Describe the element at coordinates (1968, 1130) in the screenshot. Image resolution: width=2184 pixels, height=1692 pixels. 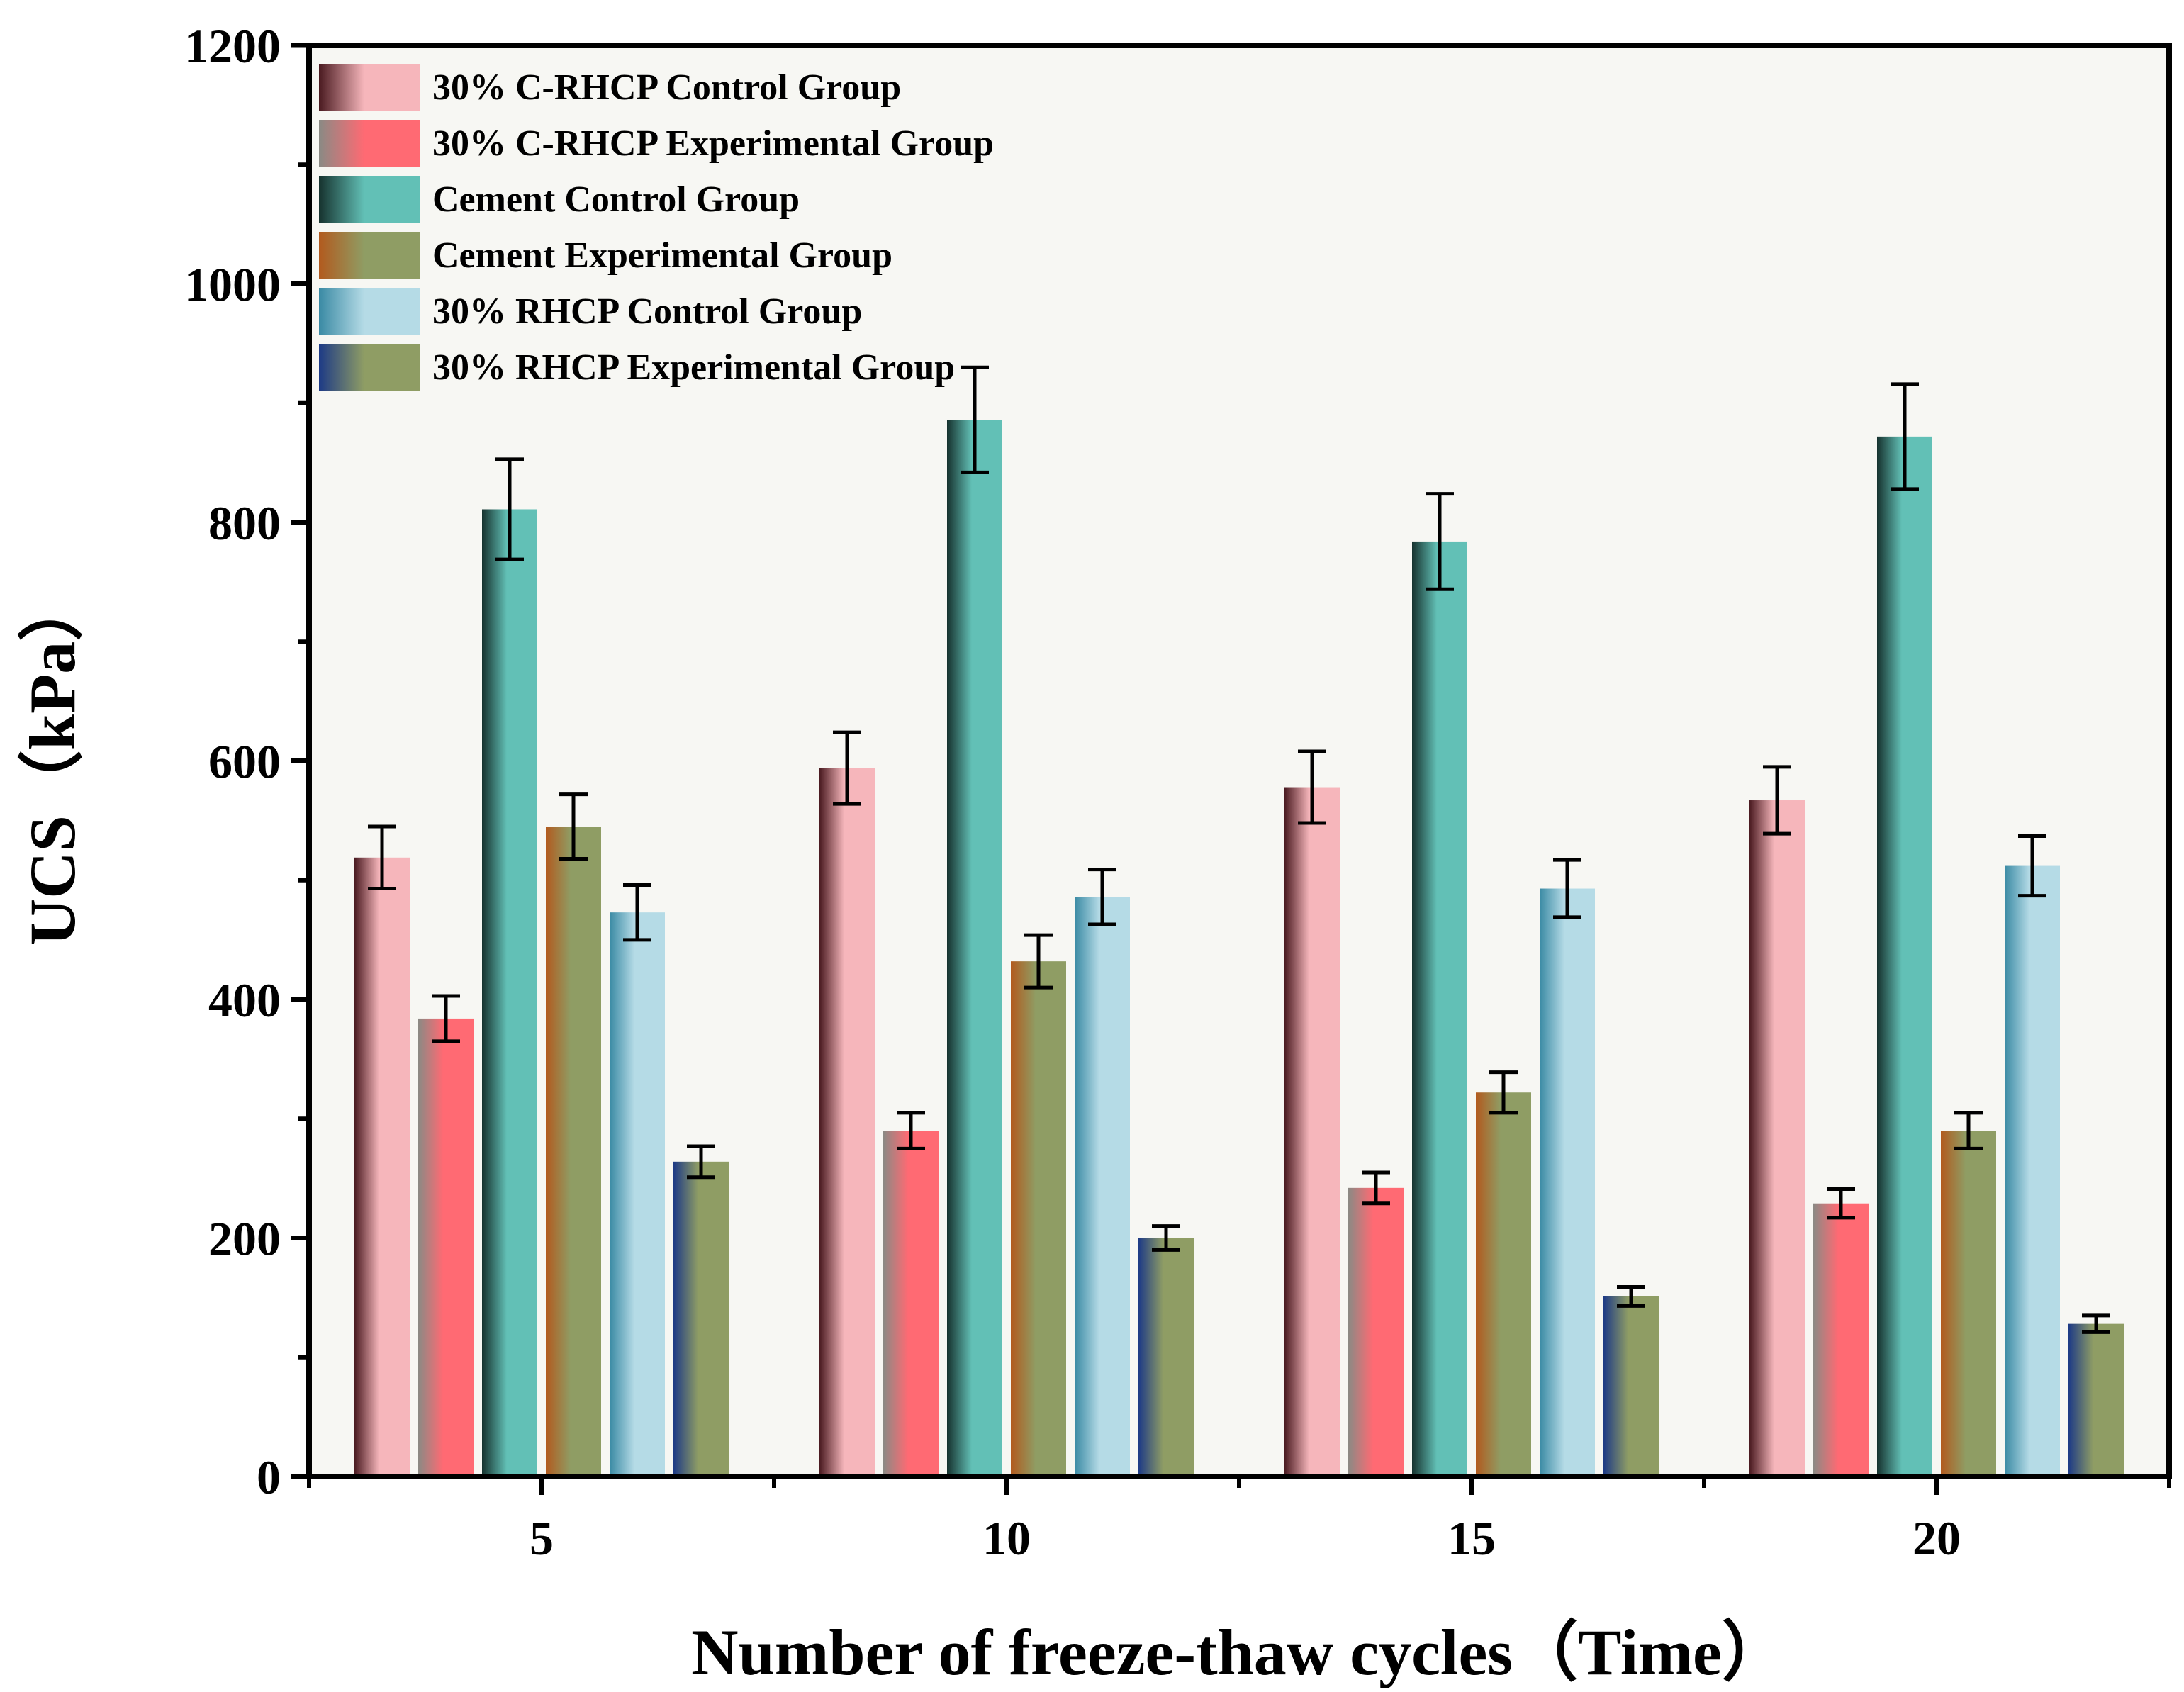
I see `error-bar-s4-c4` at that location.